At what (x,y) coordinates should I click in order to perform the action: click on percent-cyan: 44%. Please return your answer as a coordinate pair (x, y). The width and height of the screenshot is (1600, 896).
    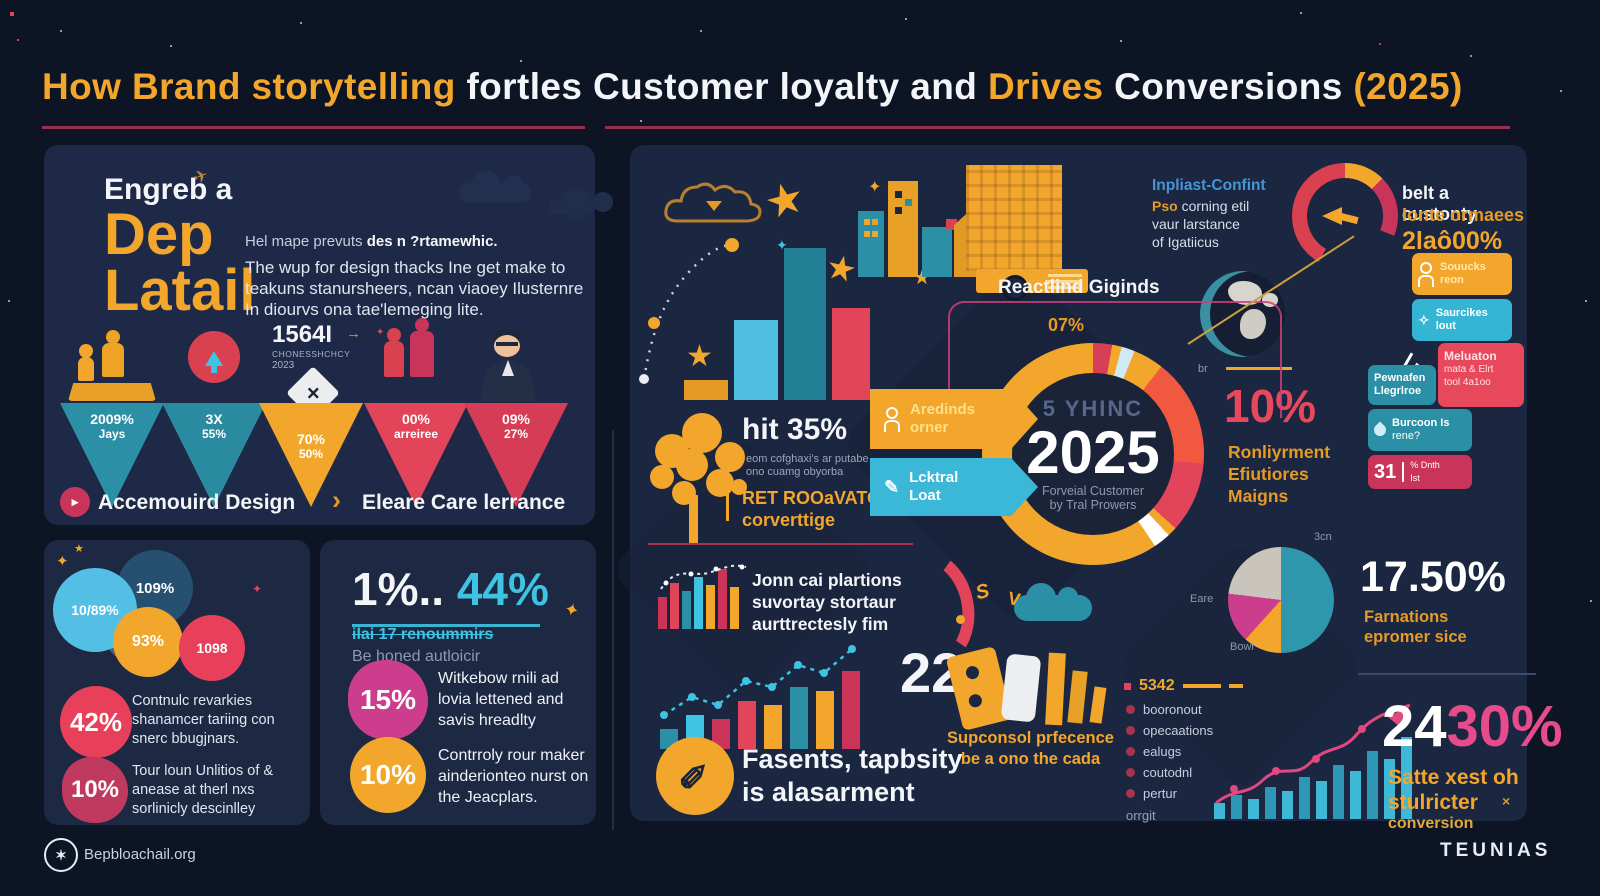
    Looking at the image, I should click on (502, 589).